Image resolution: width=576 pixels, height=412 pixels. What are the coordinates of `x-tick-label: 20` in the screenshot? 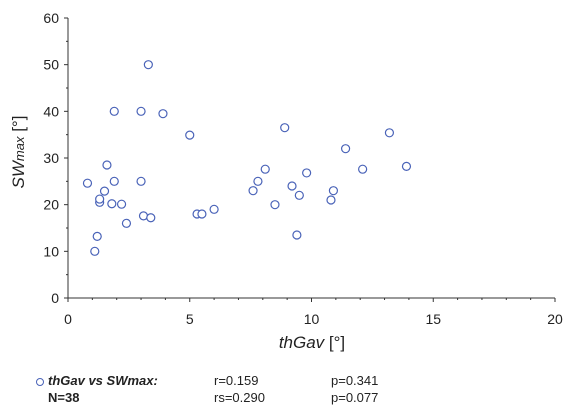 It's located at (555, 319).